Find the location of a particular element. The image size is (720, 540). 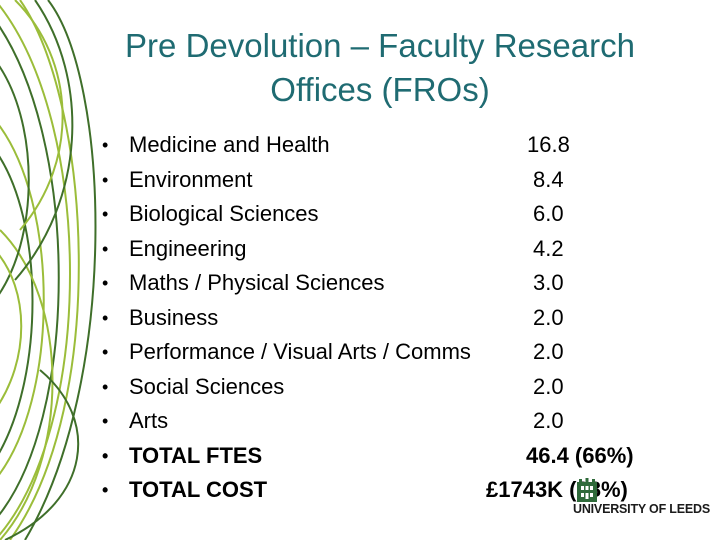

item-label: Environment is located at coordinates (191, 179).